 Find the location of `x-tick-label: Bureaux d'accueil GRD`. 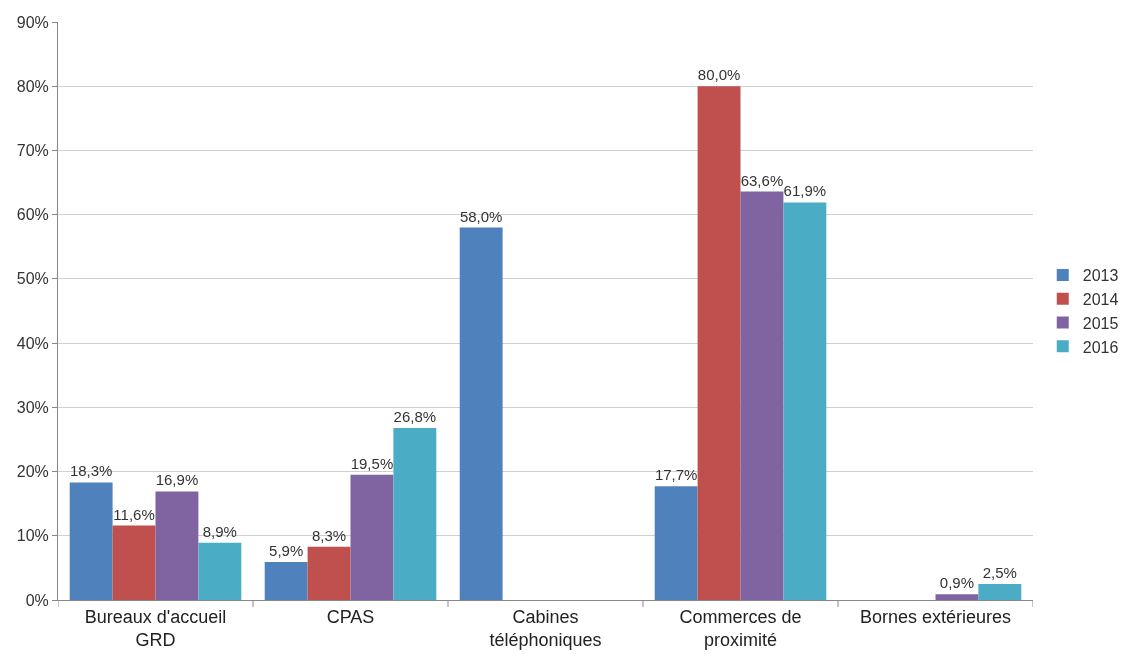

x-tick-label: Bureaux d'accueil GRD is located at coordinates (155, 628).